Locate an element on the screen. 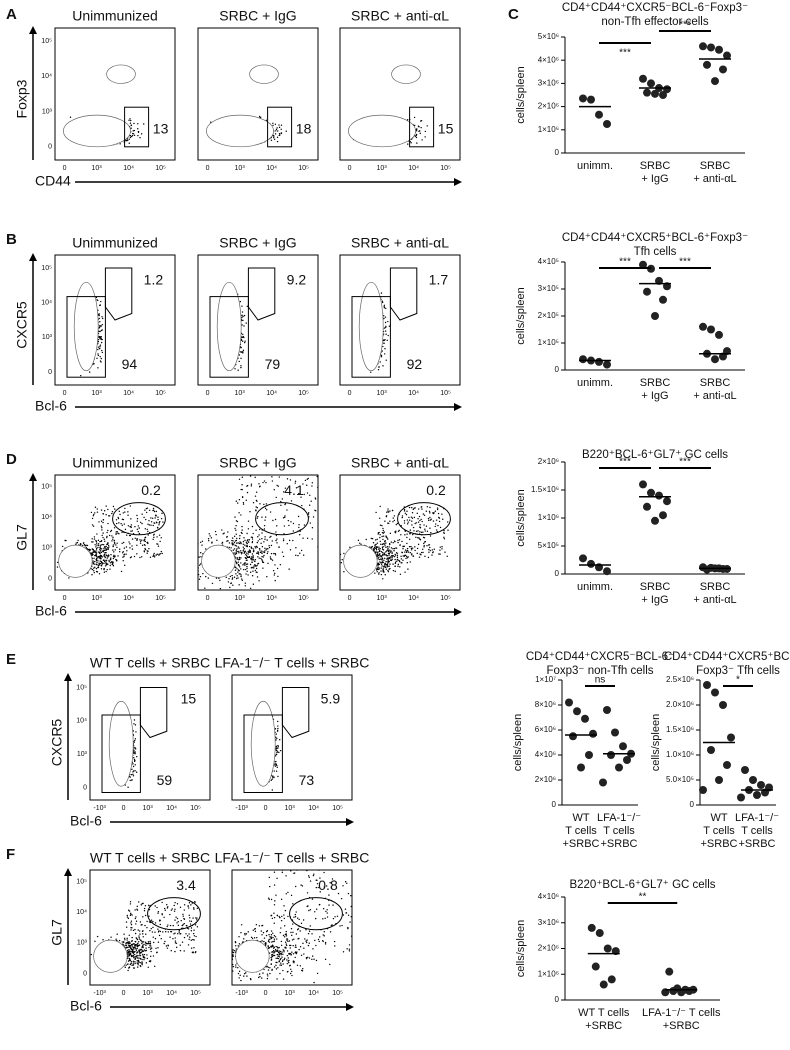 The width and height of the screenshot is (790, 1050). contour is located at coordinates (76, 561).